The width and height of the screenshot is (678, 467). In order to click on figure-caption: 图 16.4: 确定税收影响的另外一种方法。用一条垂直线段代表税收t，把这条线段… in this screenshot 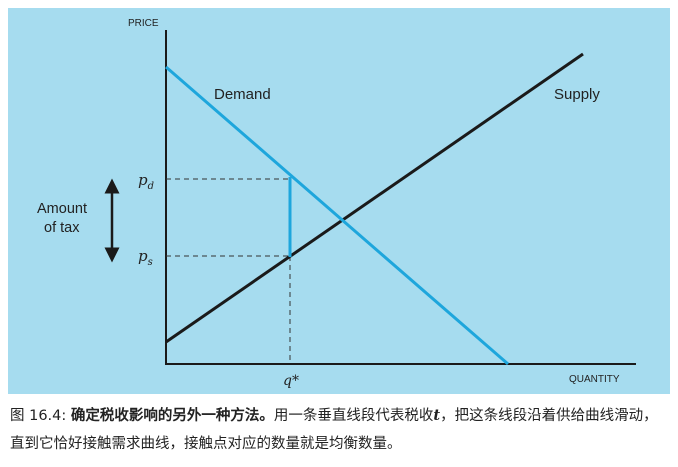, I will do `click(340, 430)`.